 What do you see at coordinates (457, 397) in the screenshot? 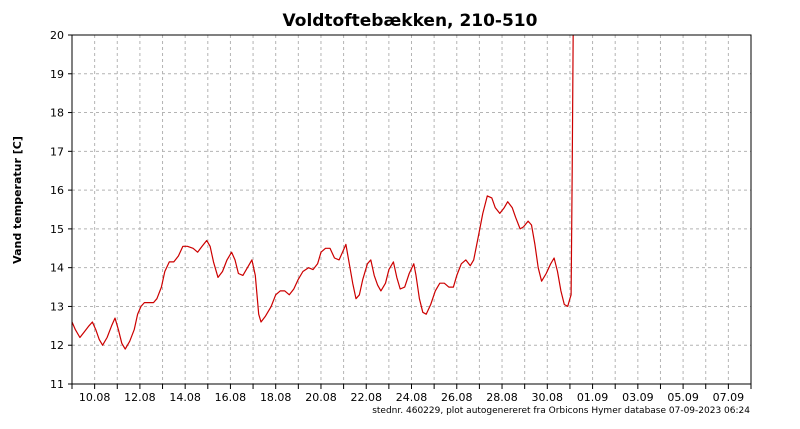
I see `x-tick-label: 26.08` at bounding box center [457, 397].